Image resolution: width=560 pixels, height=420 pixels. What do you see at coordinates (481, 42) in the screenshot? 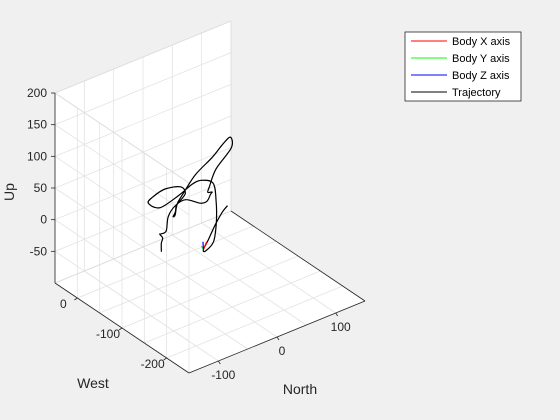
I see `legend-label: Body X axis` at bounding box center [481, 42].